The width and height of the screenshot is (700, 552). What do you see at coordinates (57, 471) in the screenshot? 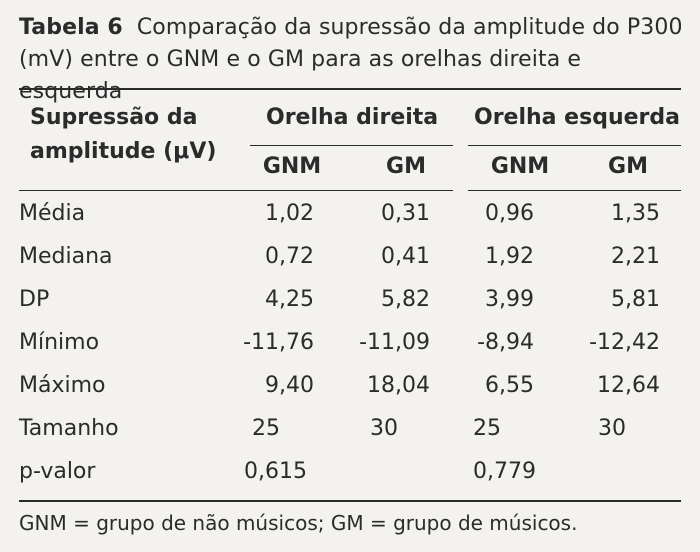
I see `row-label: p-valor` at bounding box center [57, 471].